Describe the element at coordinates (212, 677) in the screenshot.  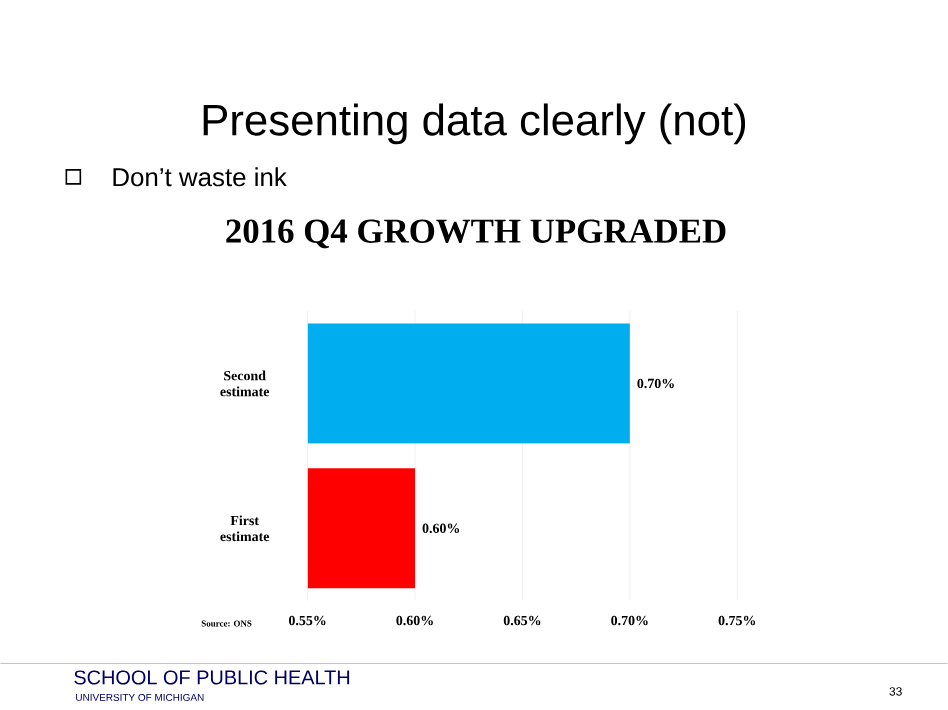
I see `text: SCHOOL OF PUBLIC HEALTH` at that location.